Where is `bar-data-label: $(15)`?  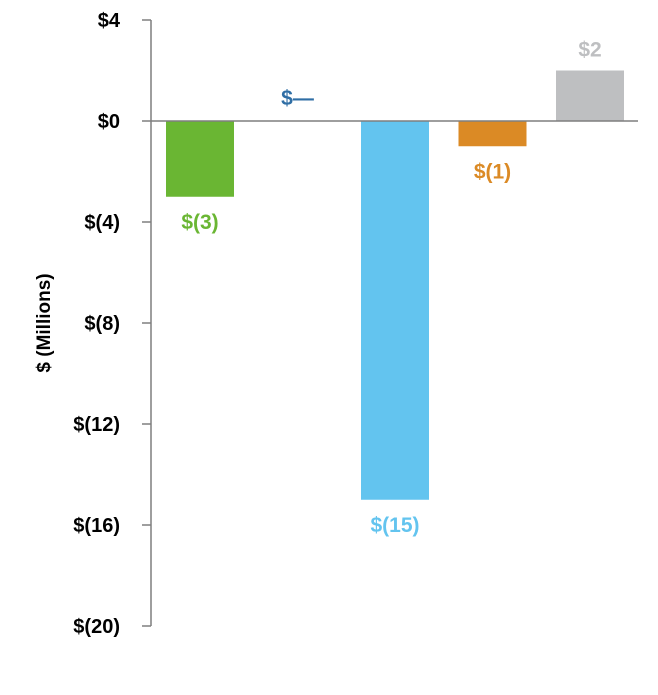 bar-data-label: $(15) is located at coordinates (394, 525).